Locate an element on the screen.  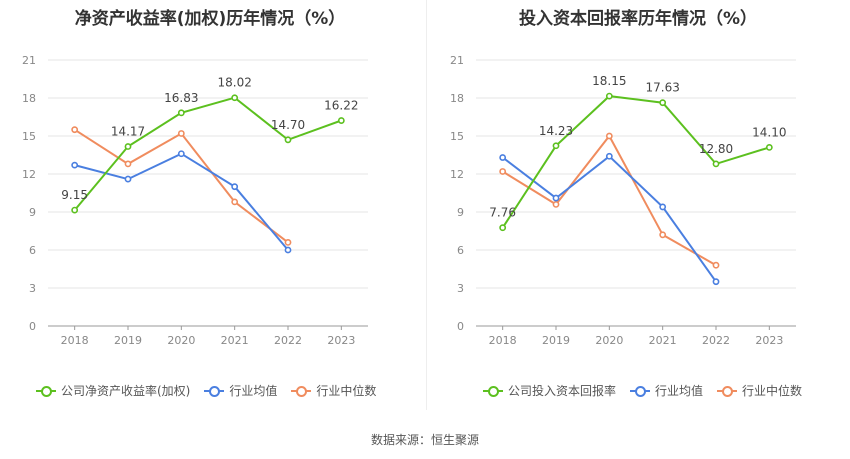
legend-label: 公司净资产收益率(加权) is located at coordinates (126, 391).